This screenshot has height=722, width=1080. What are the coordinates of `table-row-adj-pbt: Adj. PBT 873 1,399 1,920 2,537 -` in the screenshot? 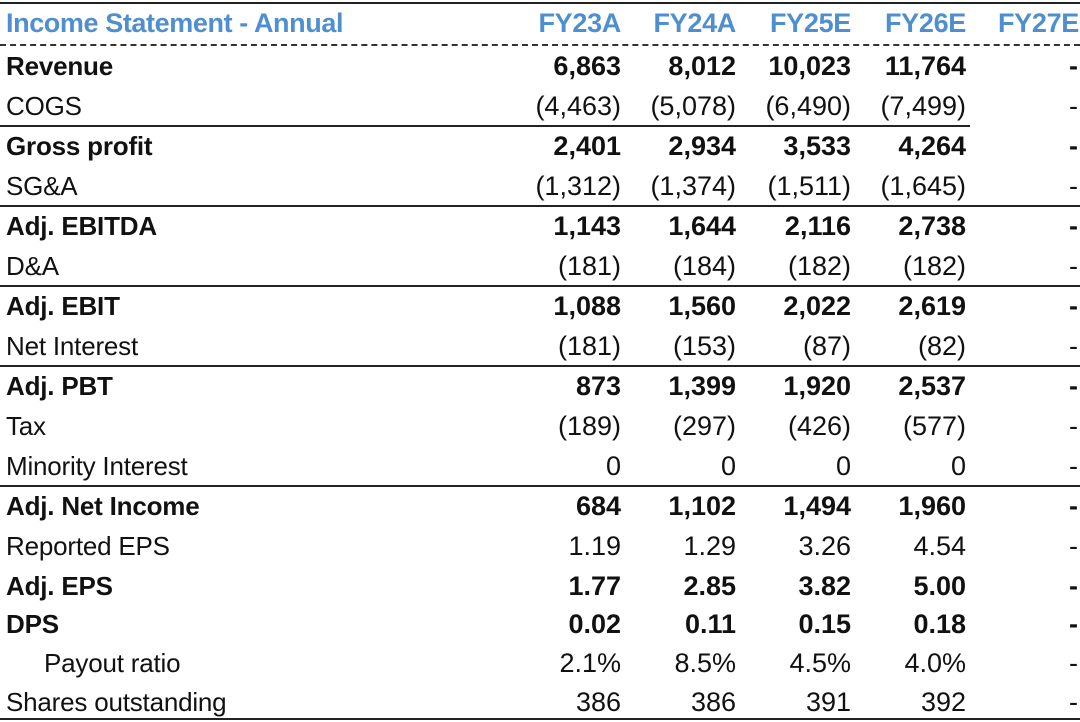 It's located at (540, 386).